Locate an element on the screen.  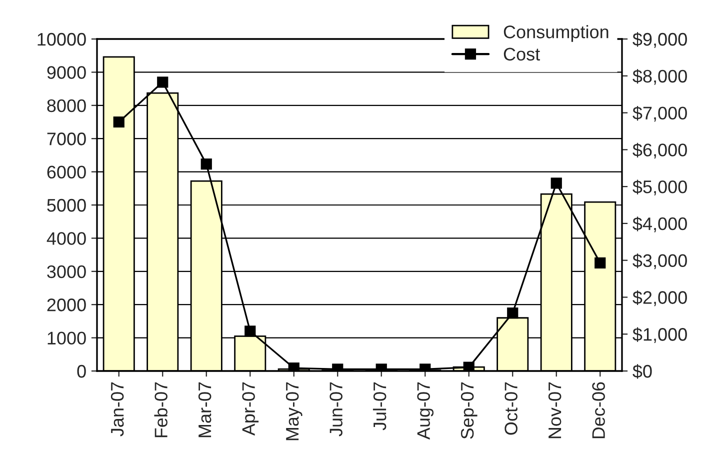
x-tick-label: Mar-07 is located at coordinates (205, 410).